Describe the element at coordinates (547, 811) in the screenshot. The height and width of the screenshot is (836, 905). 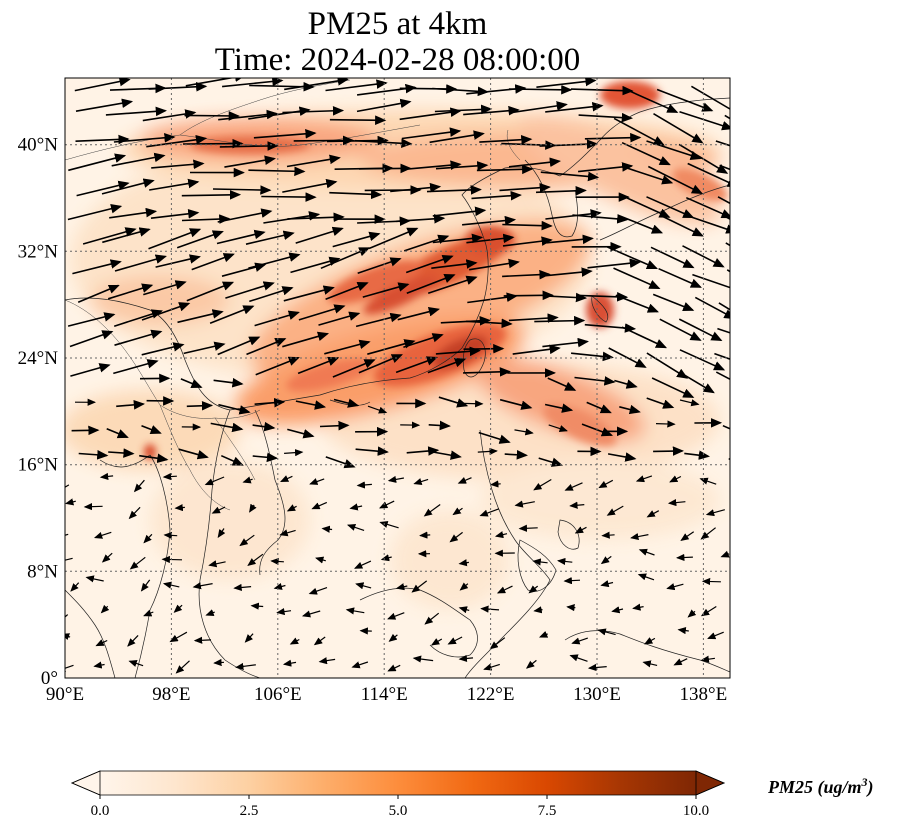
I see `colorbar-tick-label: 7.5` at that location.